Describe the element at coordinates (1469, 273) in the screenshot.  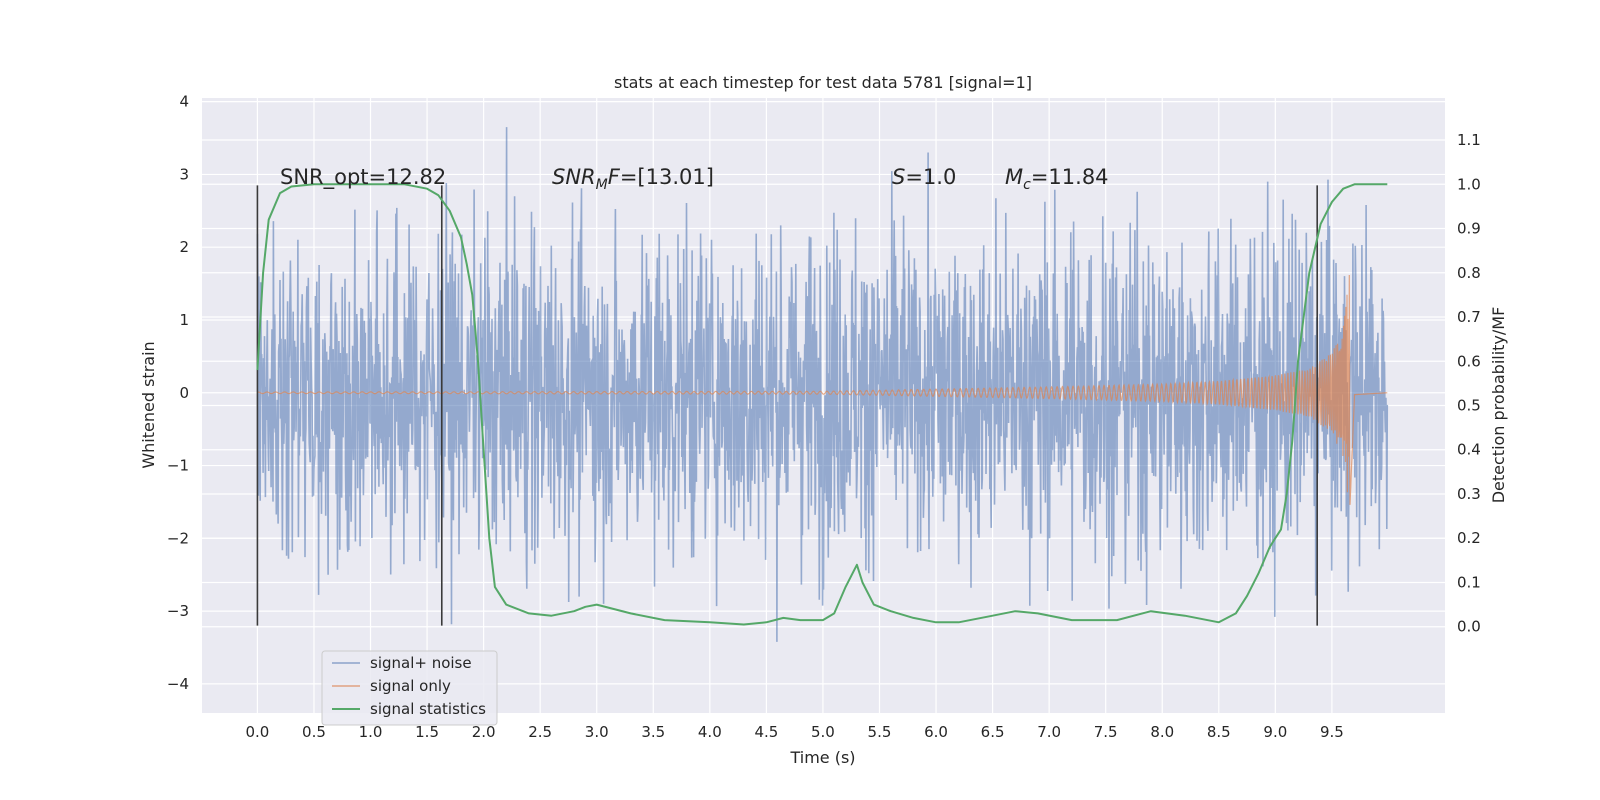
I see `y2-tick-label: 0.8` at that location.